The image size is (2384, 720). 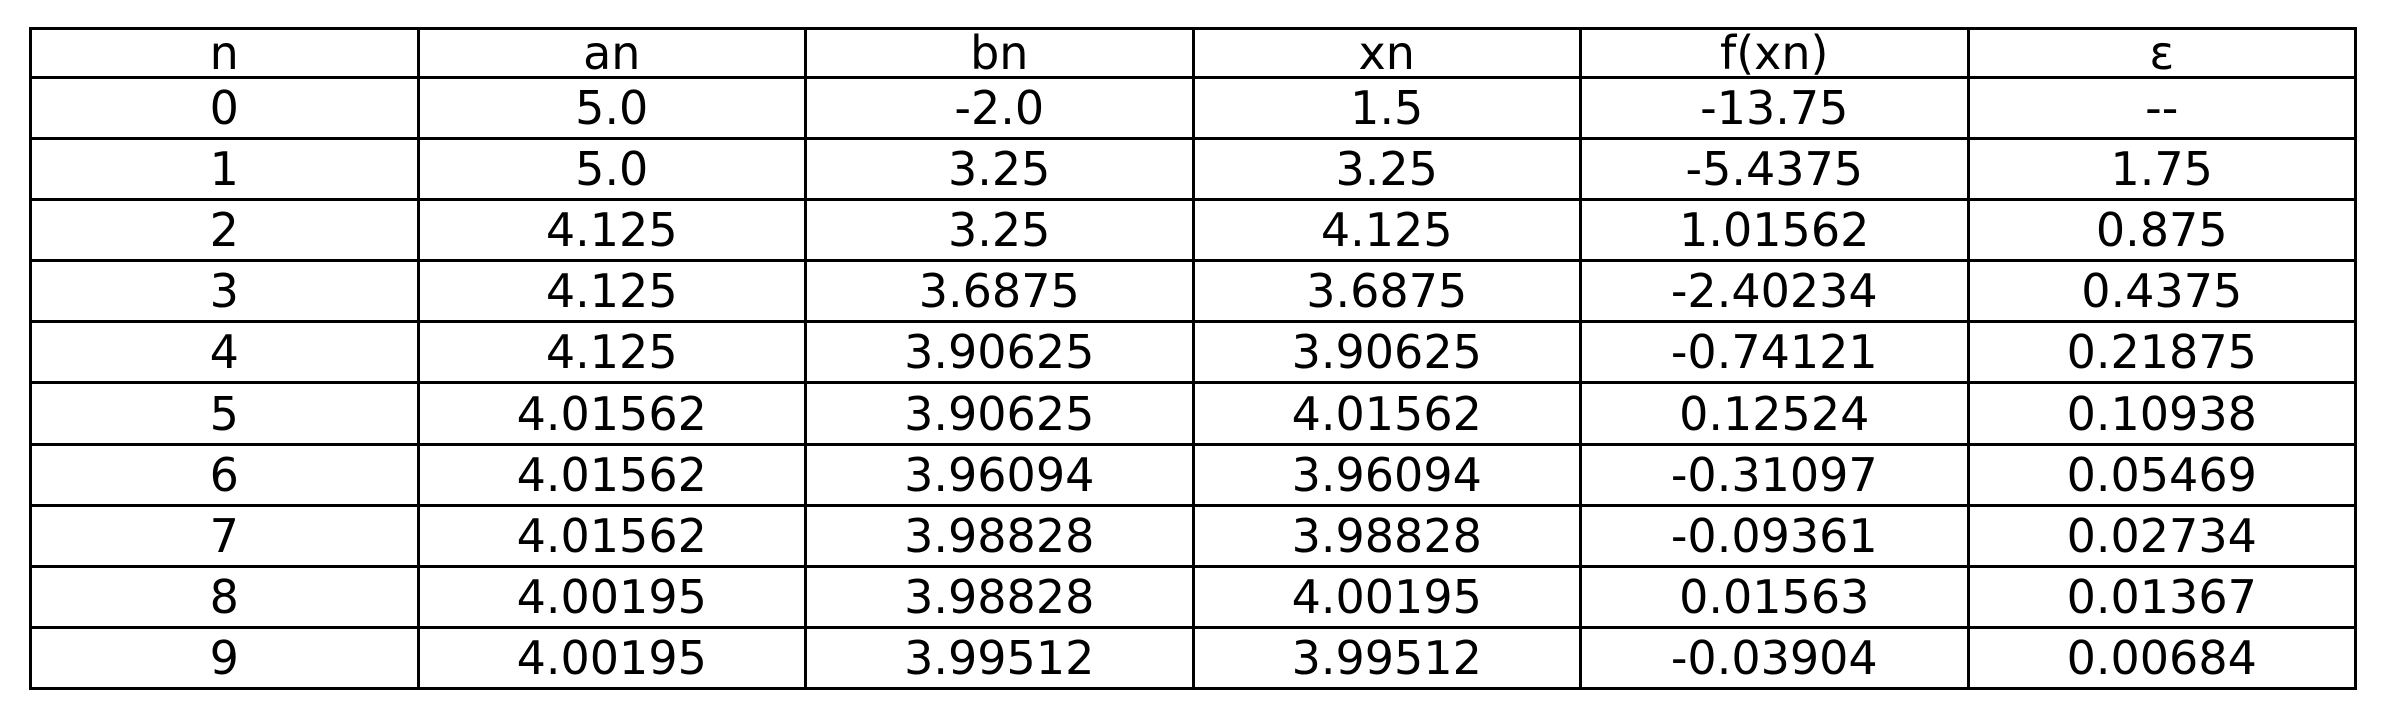 I want to click on table-cell: 0.875, so click(x=2161, y=230).